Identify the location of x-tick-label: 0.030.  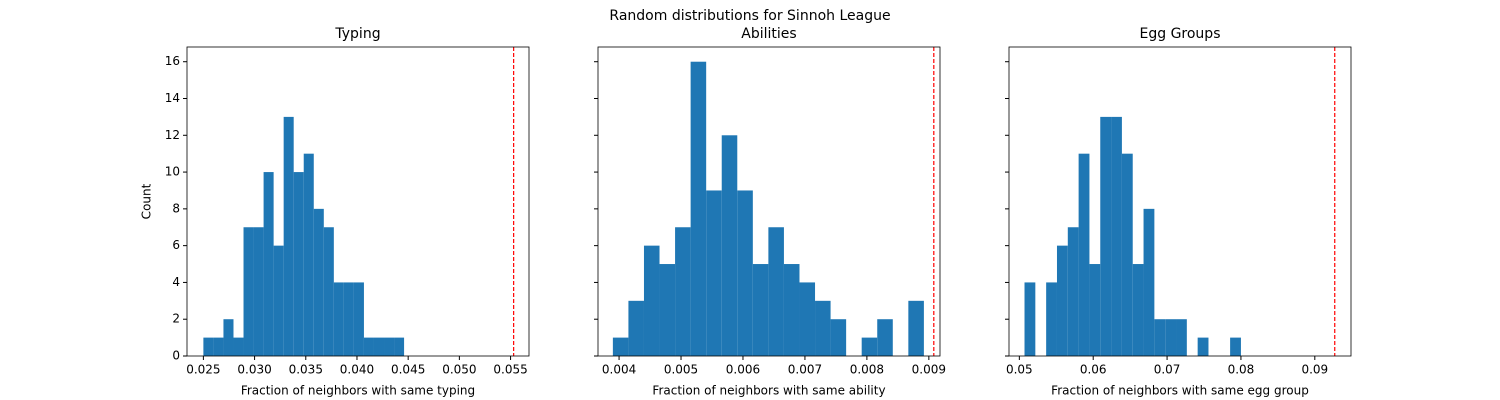
(254, 370).